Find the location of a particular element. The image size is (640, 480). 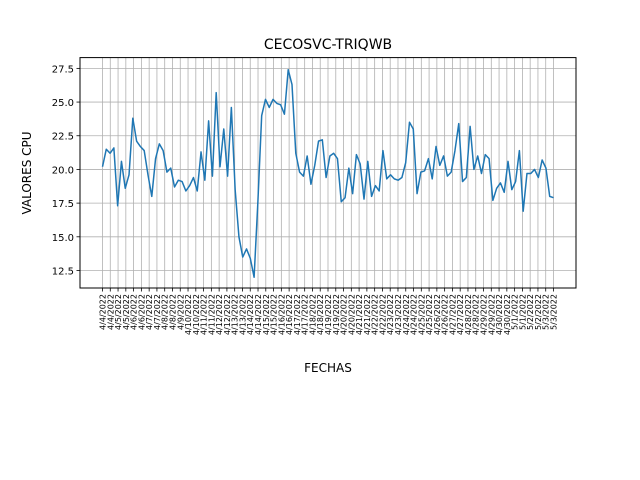

chart-title: CECOSVC-TRIQWB is located at coordinates (328, 45).